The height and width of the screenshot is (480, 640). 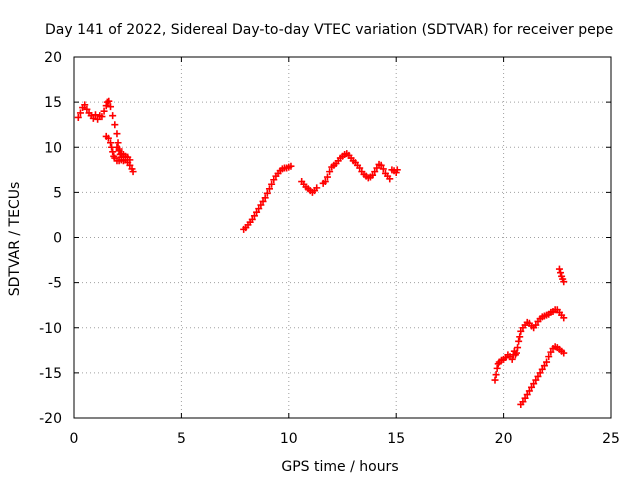 I want to click on x-tick-label: 0, so click(x=74, y=439).